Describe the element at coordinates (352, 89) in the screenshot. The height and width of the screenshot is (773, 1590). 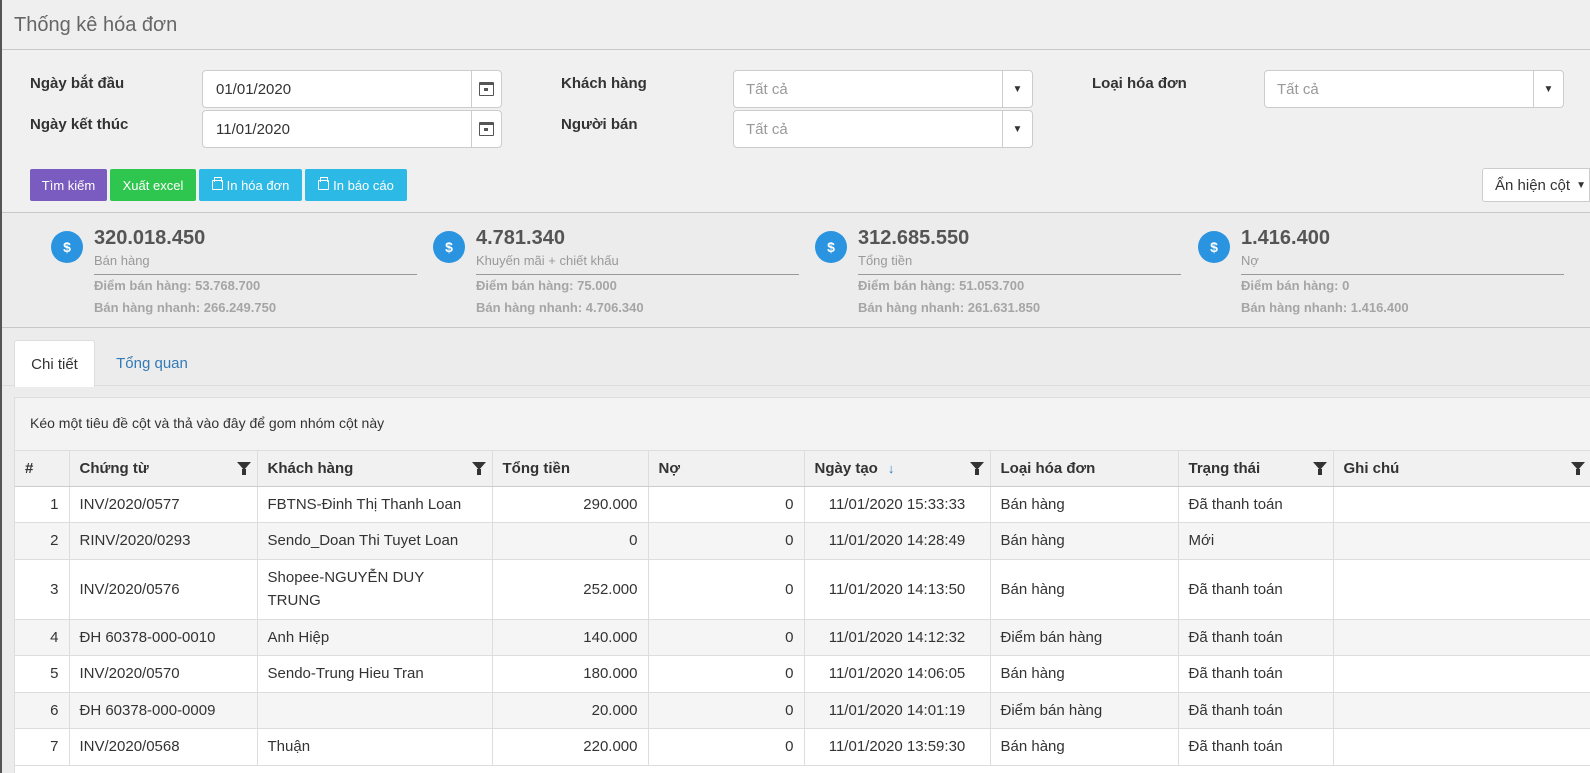
I see `start-date-field: 01/01/2020` at that location.